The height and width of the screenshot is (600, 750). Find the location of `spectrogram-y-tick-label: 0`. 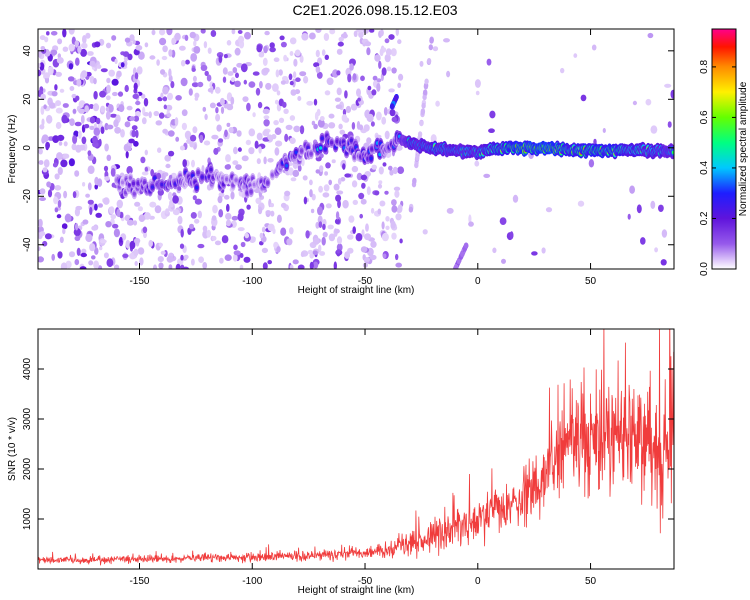

spectrogram-y-tick-label: 0 is located at coordinates (27, 148).